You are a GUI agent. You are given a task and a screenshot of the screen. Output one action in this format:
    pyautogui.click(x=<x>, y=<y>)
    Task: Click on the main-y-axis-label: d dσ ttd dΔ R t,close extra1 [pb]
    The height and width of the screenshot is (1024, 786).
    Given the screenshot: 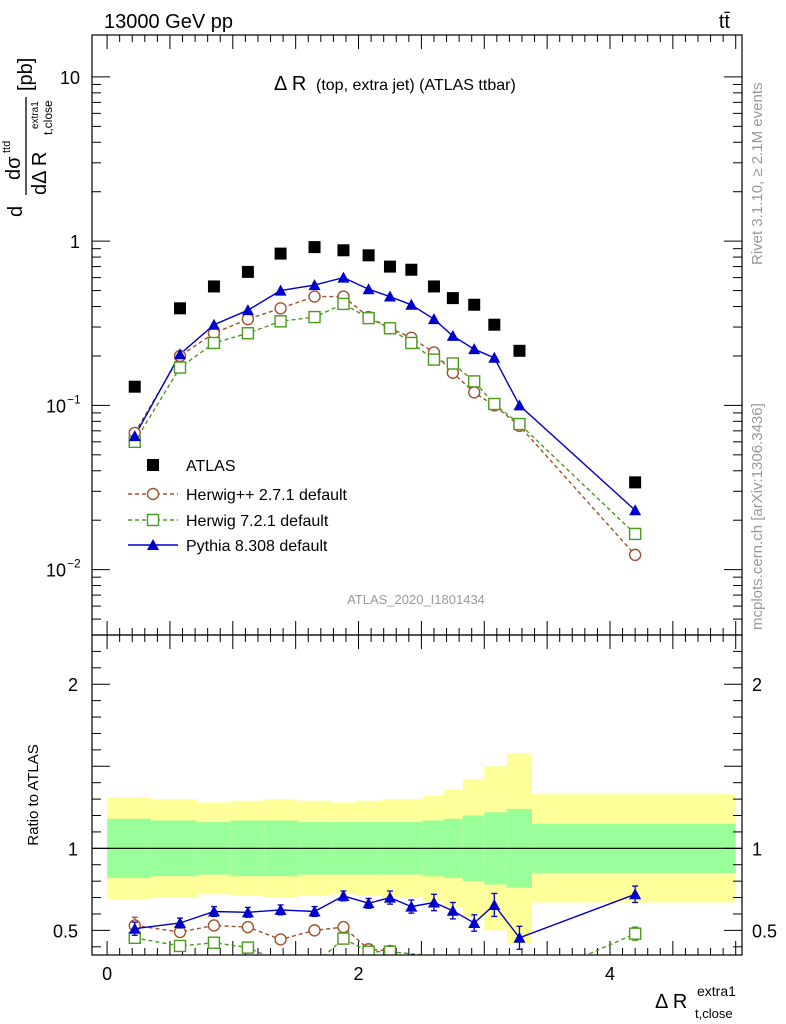 What is the action you would take?
    pyautogui.click(x=28, y=137)
    